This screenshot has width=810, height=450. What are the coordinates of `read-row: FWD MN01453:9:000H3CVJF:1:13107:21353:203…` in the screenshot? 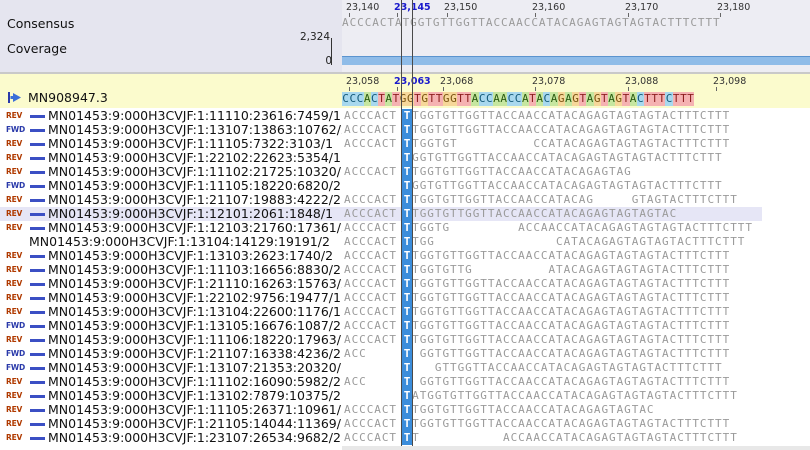 It's located at (174, 368).